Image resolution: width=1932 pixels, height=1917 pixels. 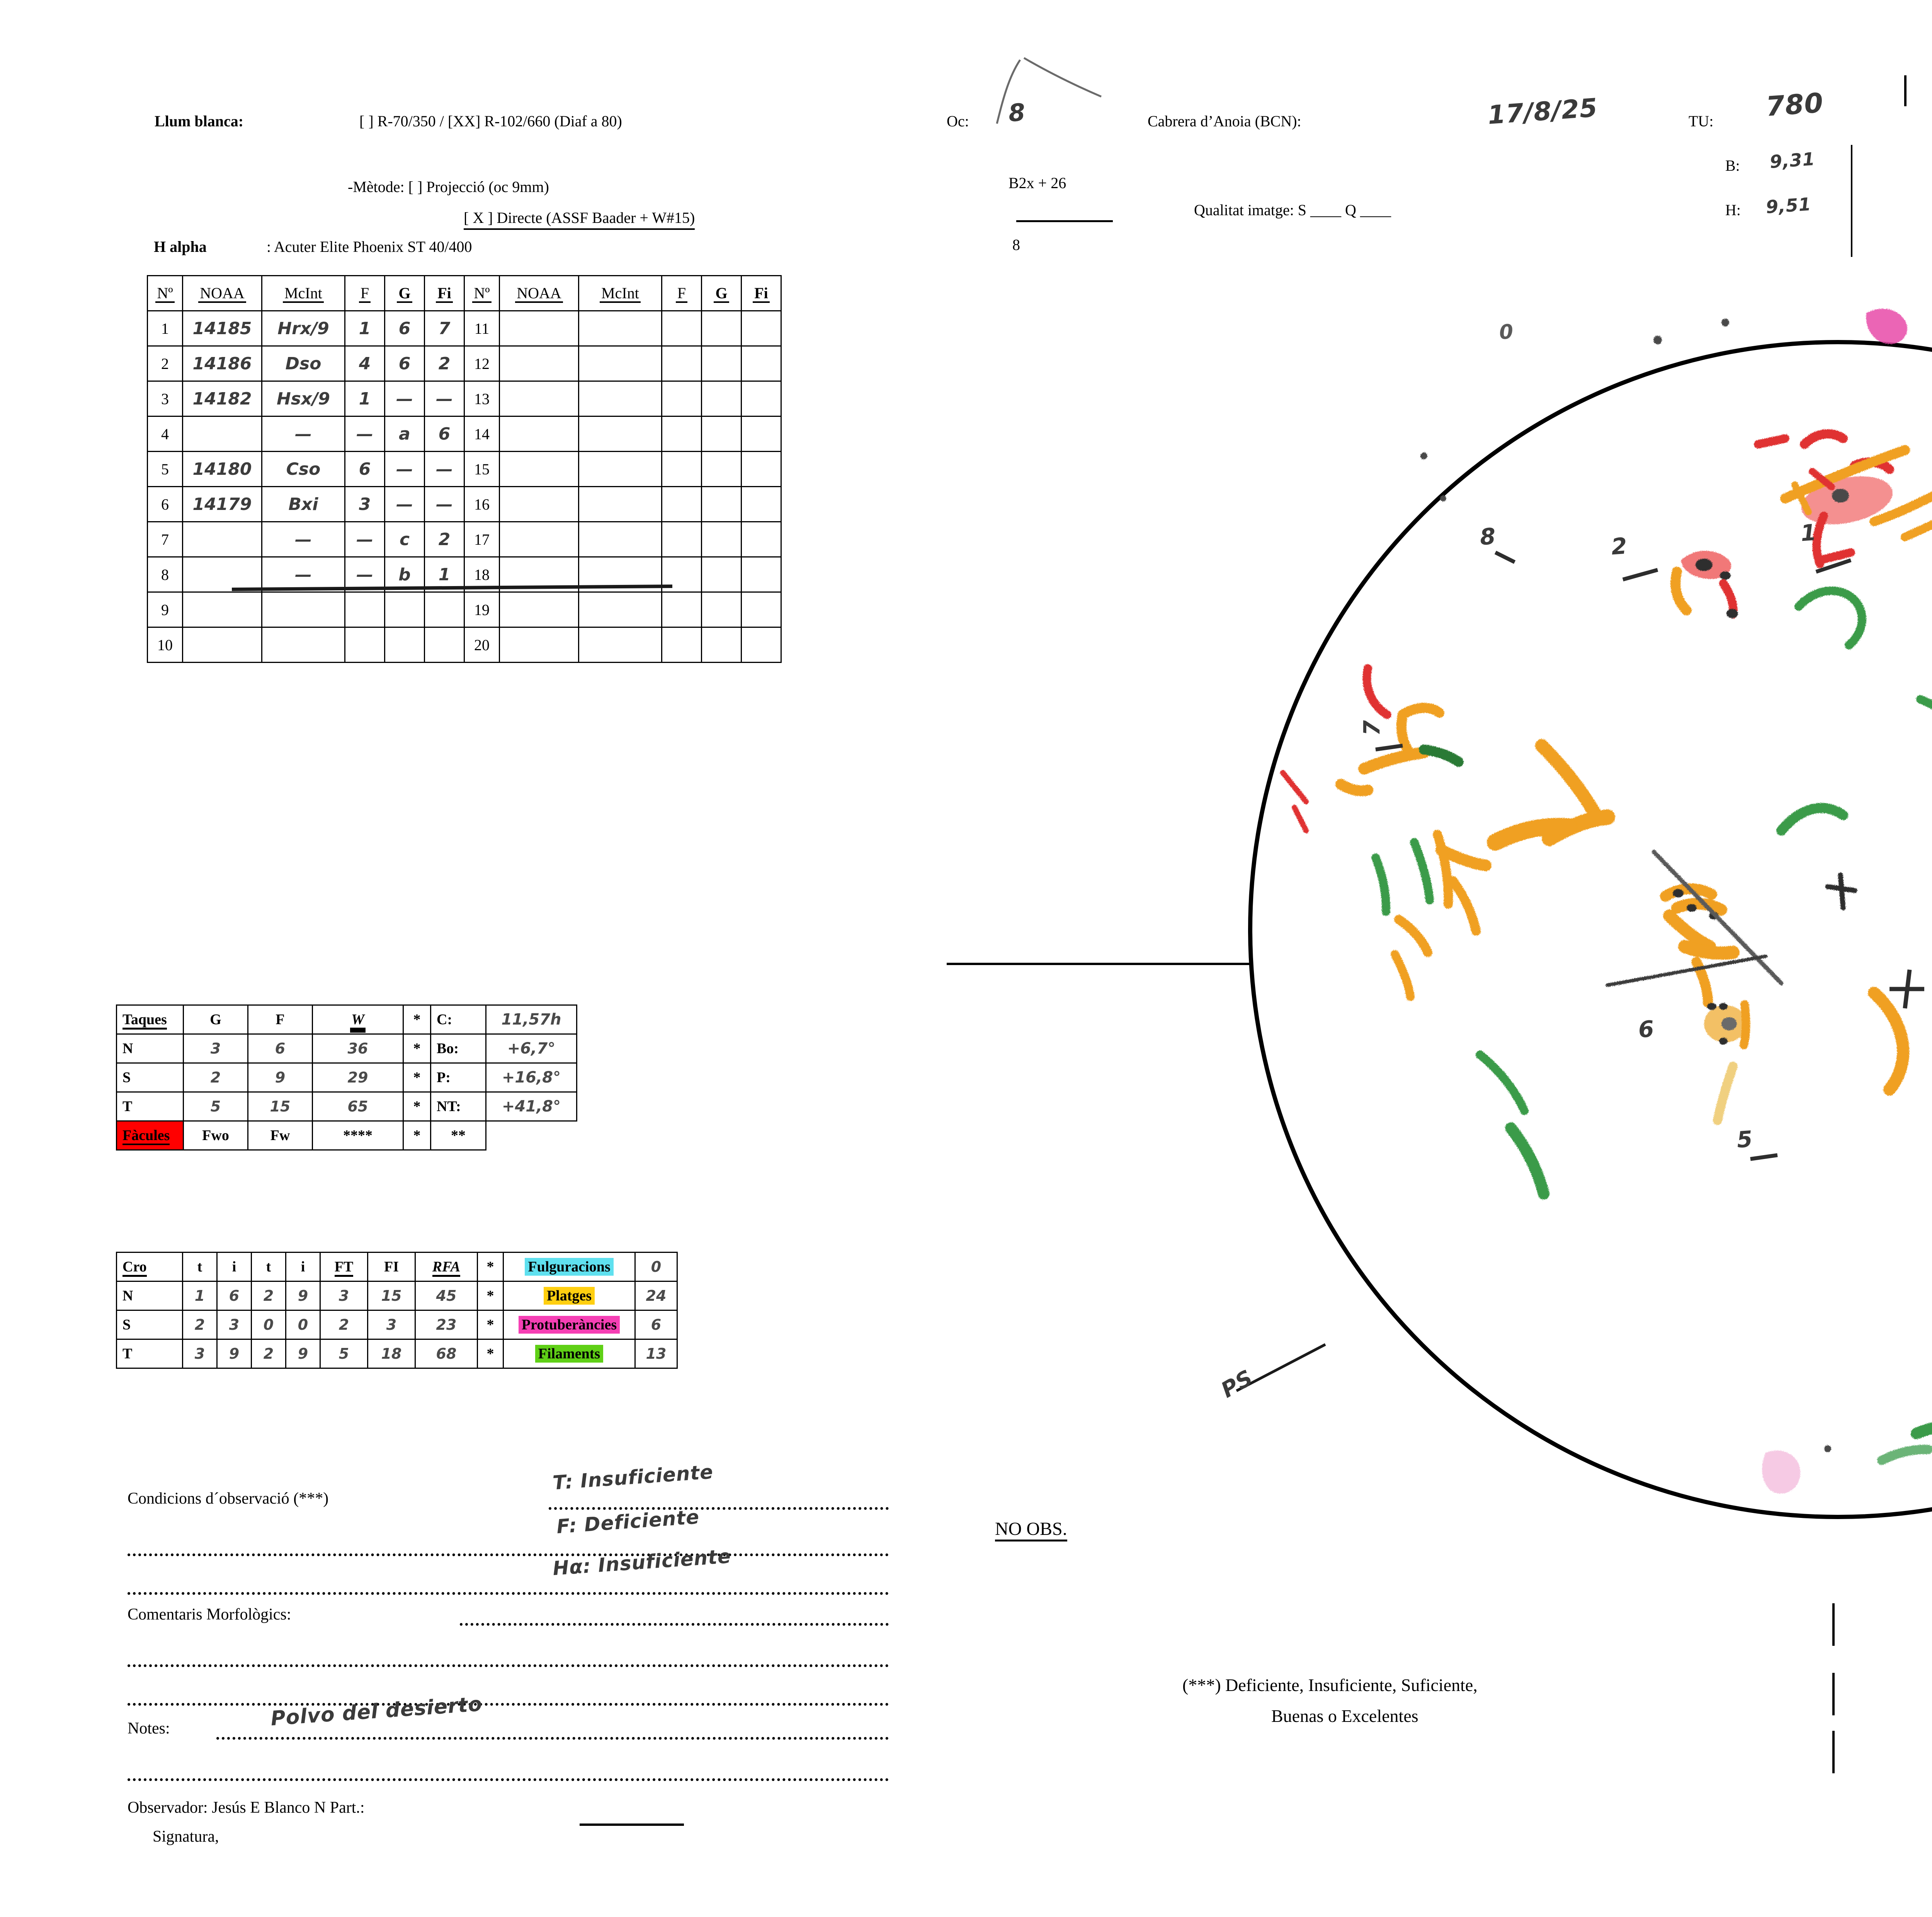 What do you see at coordinates (268, 1296) in the screenshot?
I see `cro-n-t2: 2` at bounding box center [268, 1296].